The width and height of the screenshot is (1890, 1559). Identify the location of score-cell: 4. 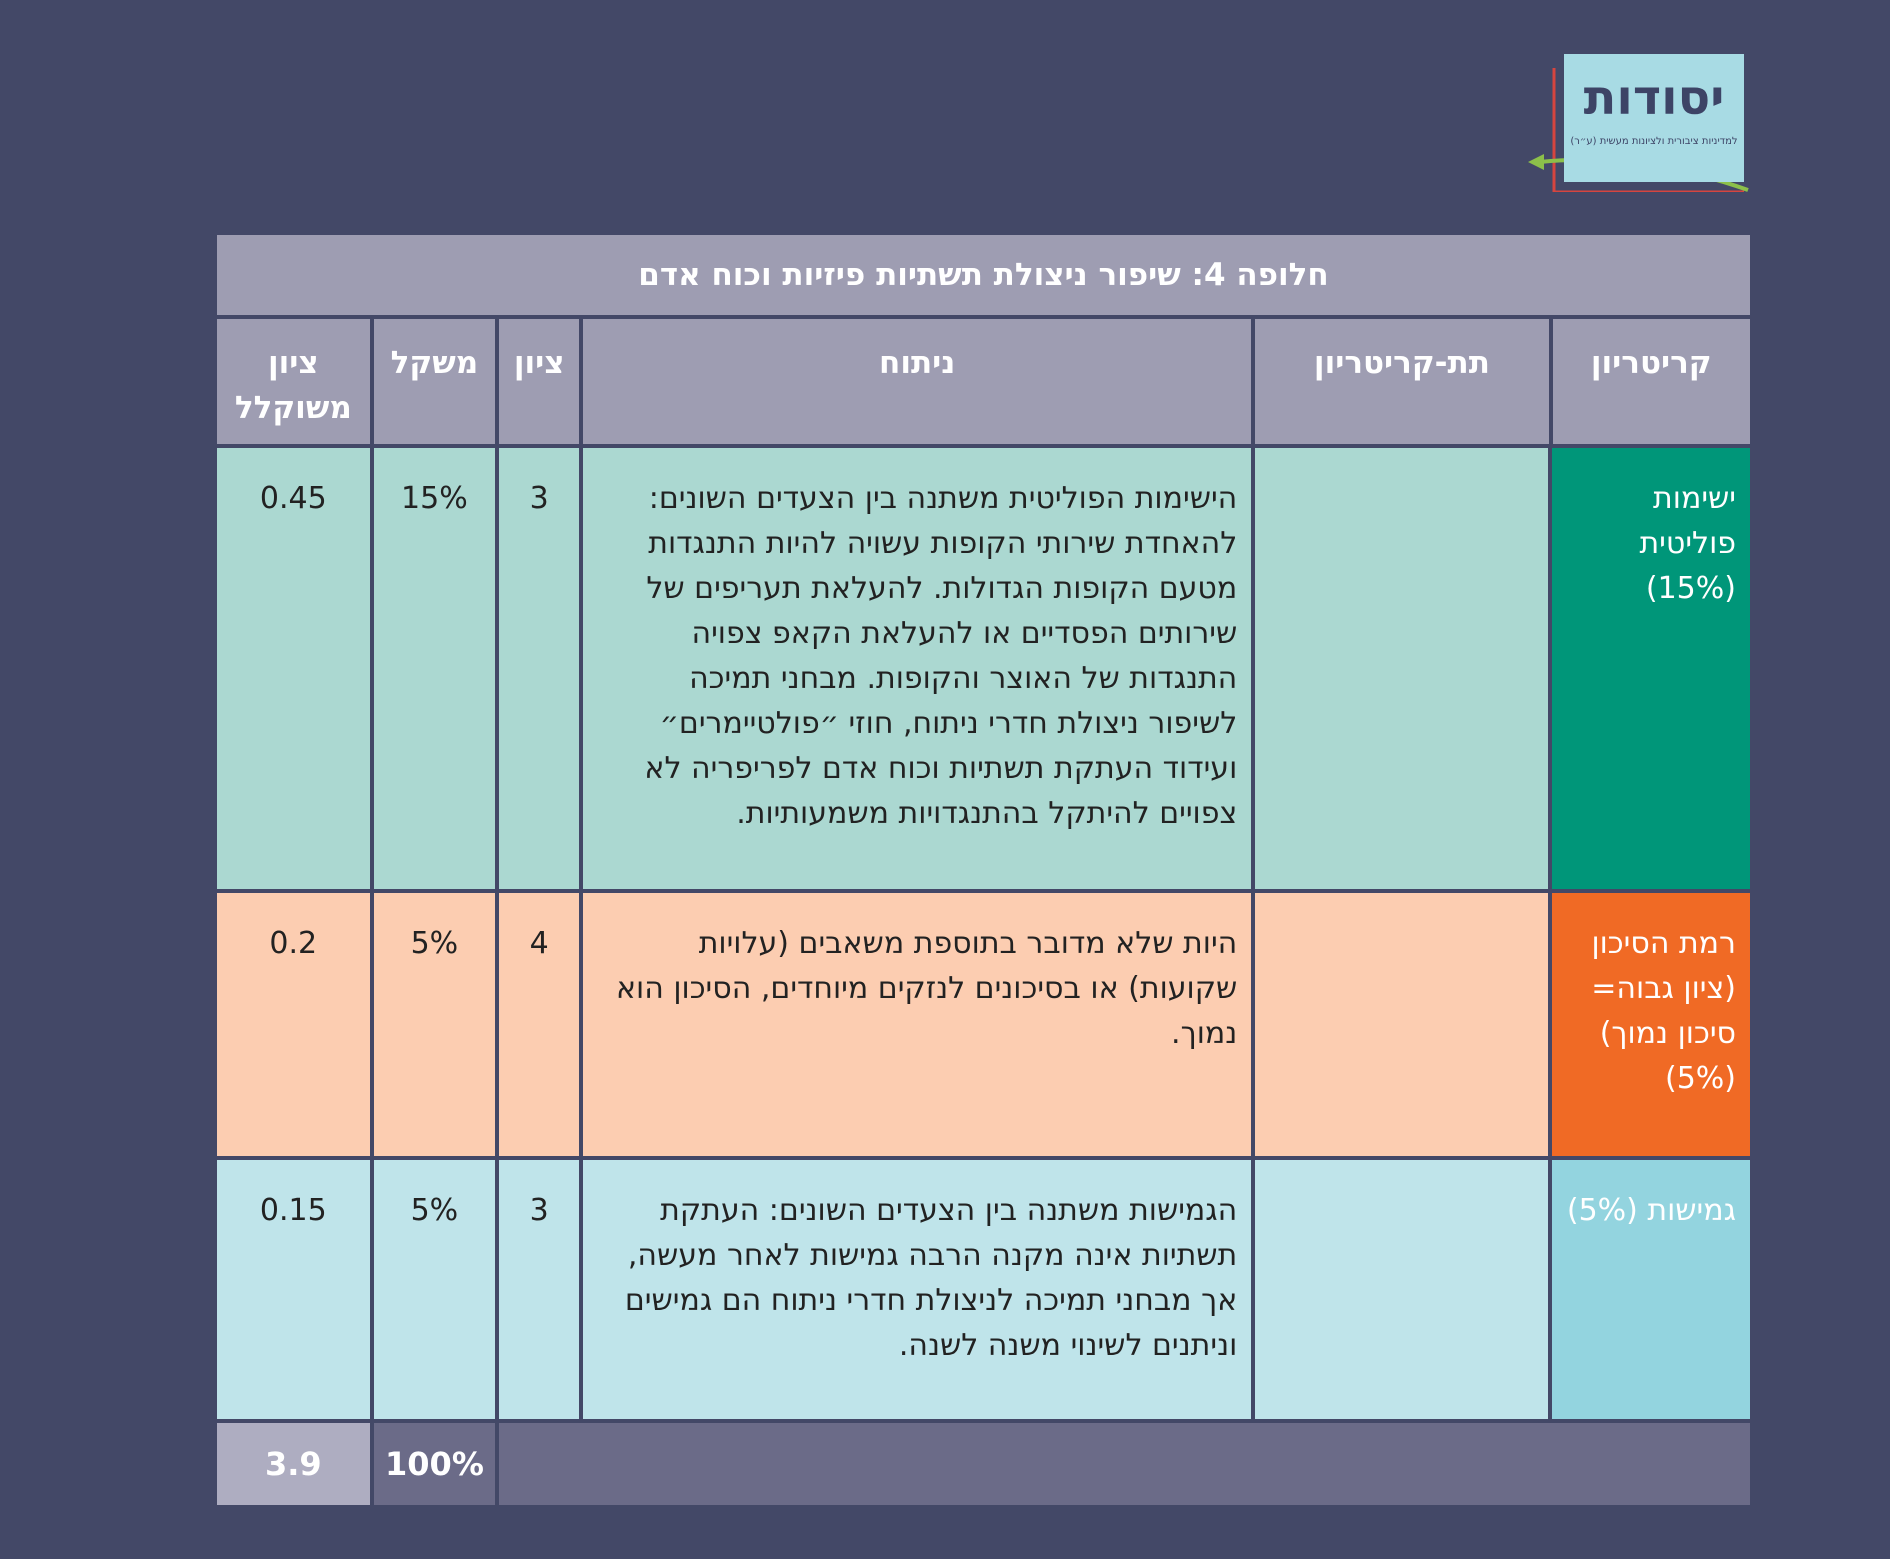
(539, 1024).